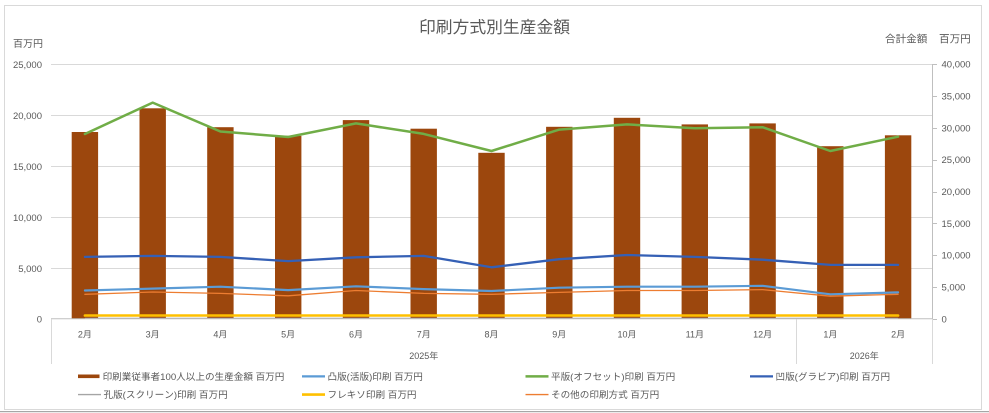 The image size is (989, 413). What do you see at coordinates (956, 96) in the screenshot?
I see `svg-text: 35,000` at bounding box center [956, 96].